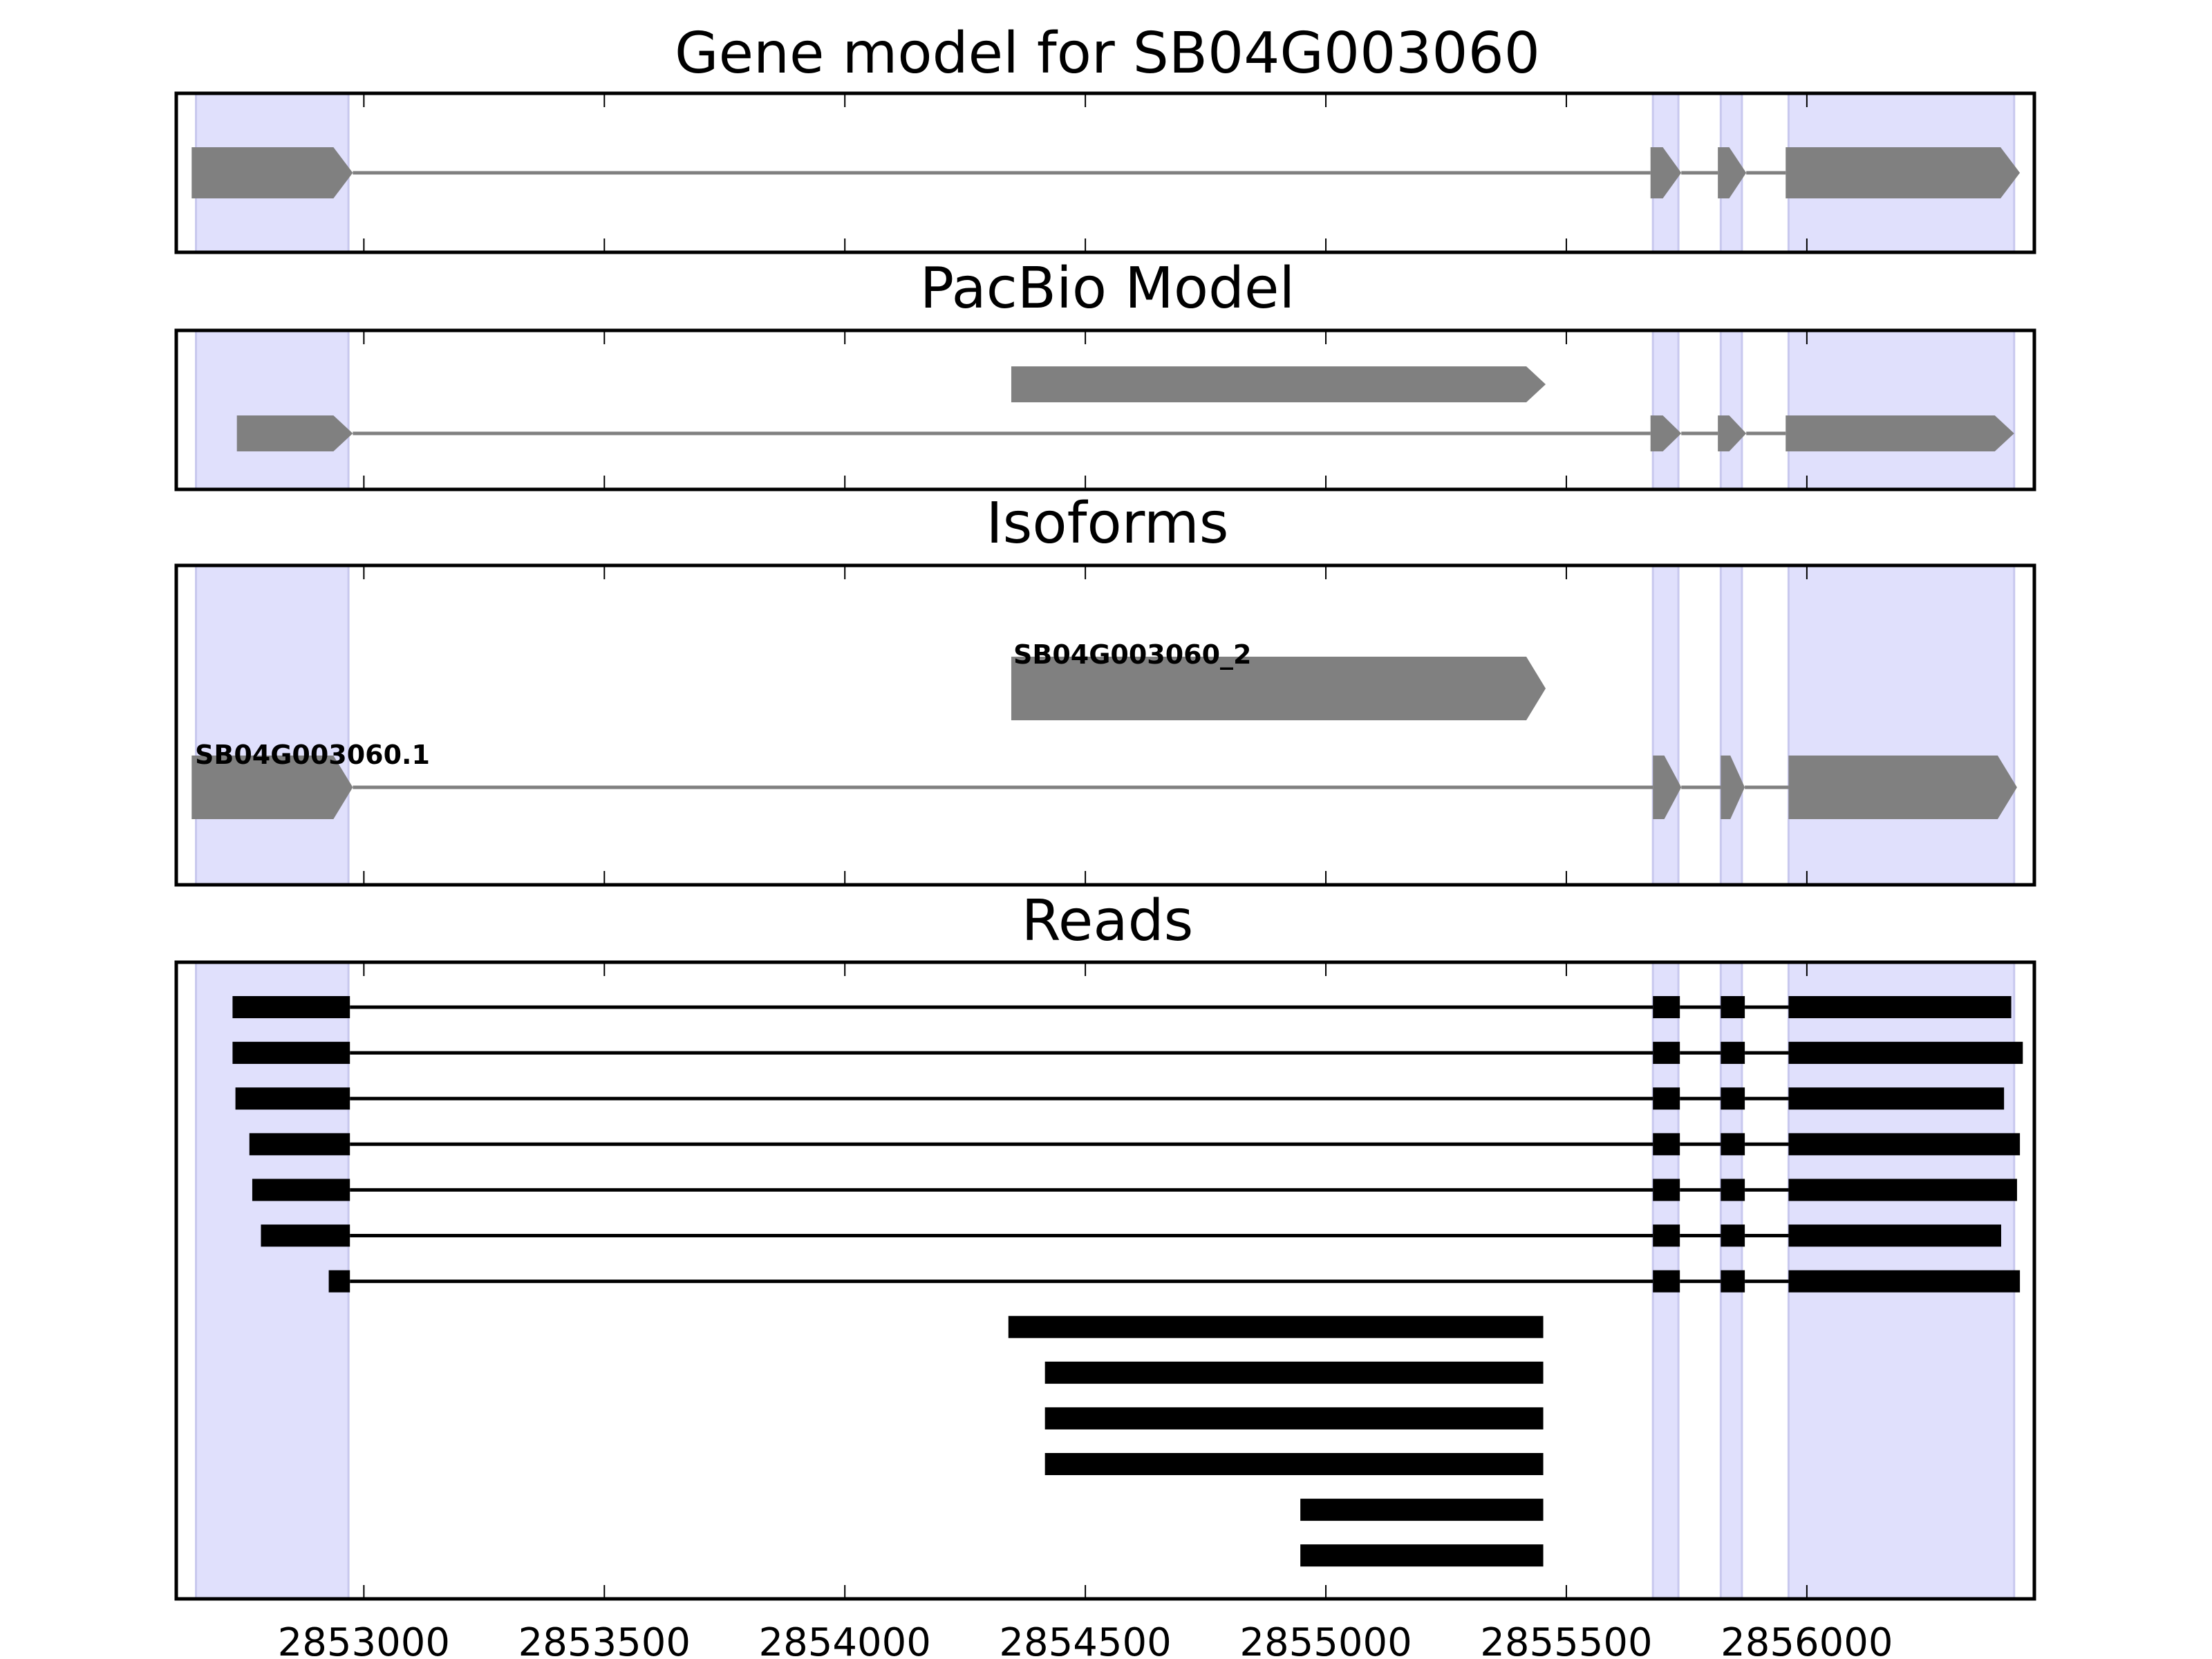 The width and height of the screenshot is (2212, 1659). What do you see at coordinates (1325, 1639) in the screenshot?
I see `x-tick-label: 2855000` at bounding box center [1325, 1639].